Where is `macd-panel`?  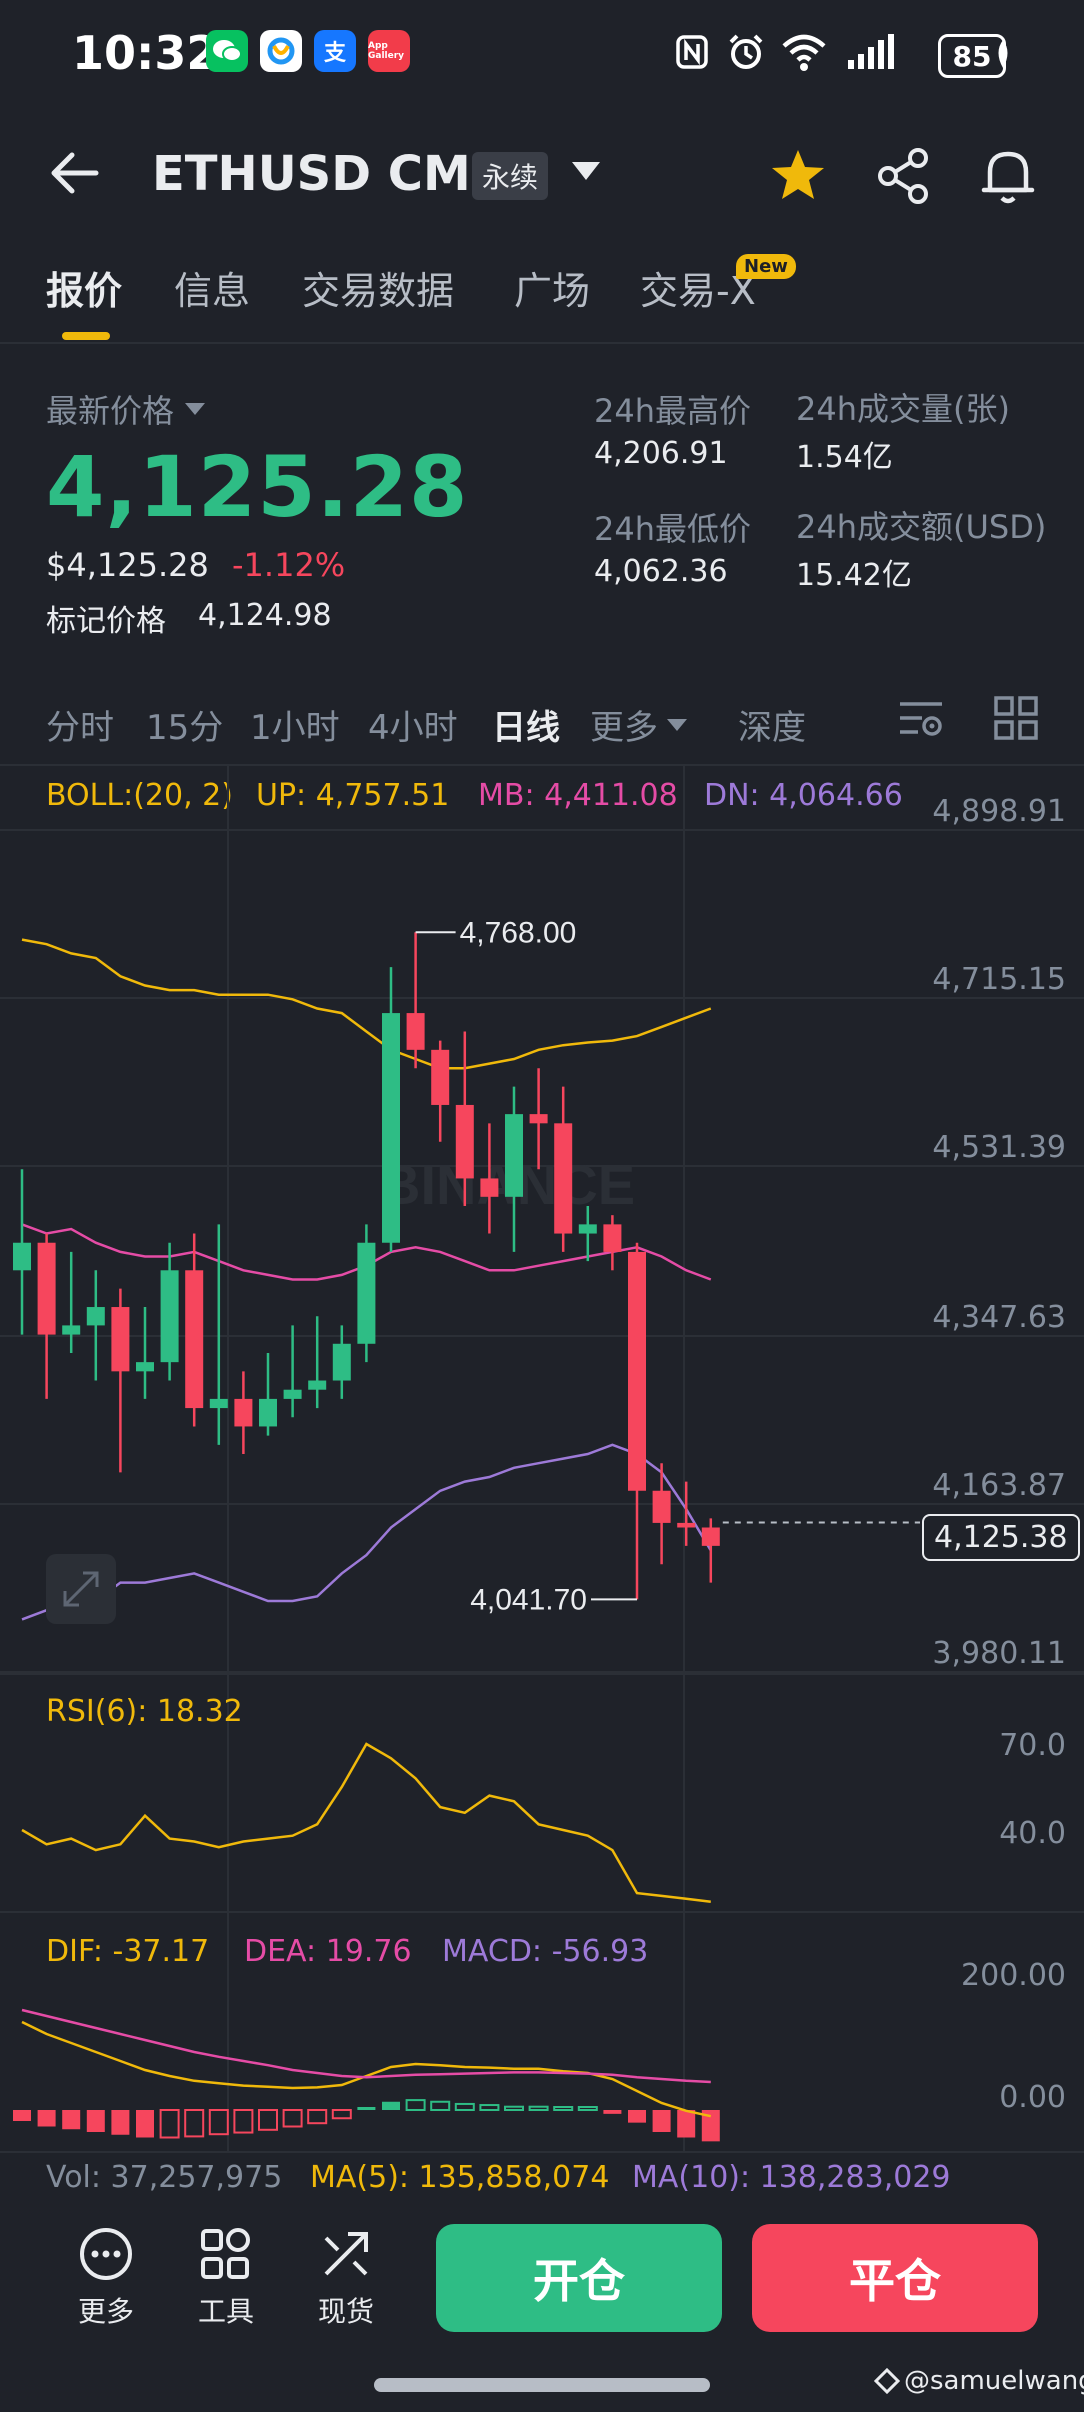 macd-panel is located at coordinates (366, 2075).